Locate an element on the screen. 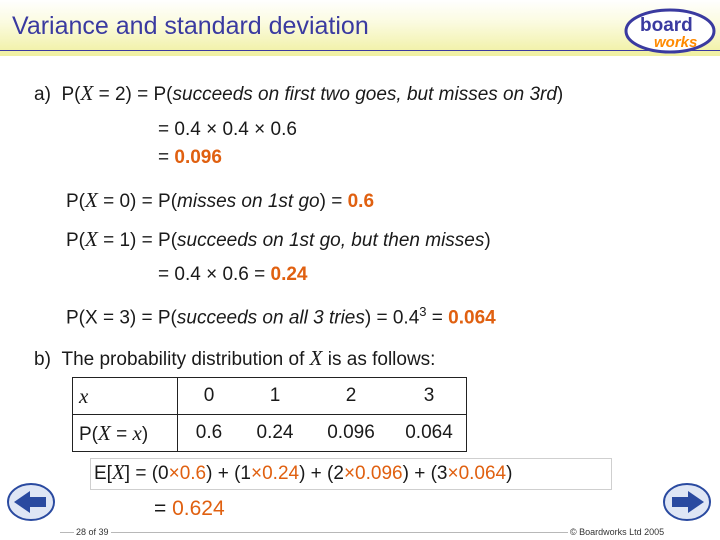 This screenshot has width=720, height=540. table-cell: 1 is located at coordinates (275, 396).